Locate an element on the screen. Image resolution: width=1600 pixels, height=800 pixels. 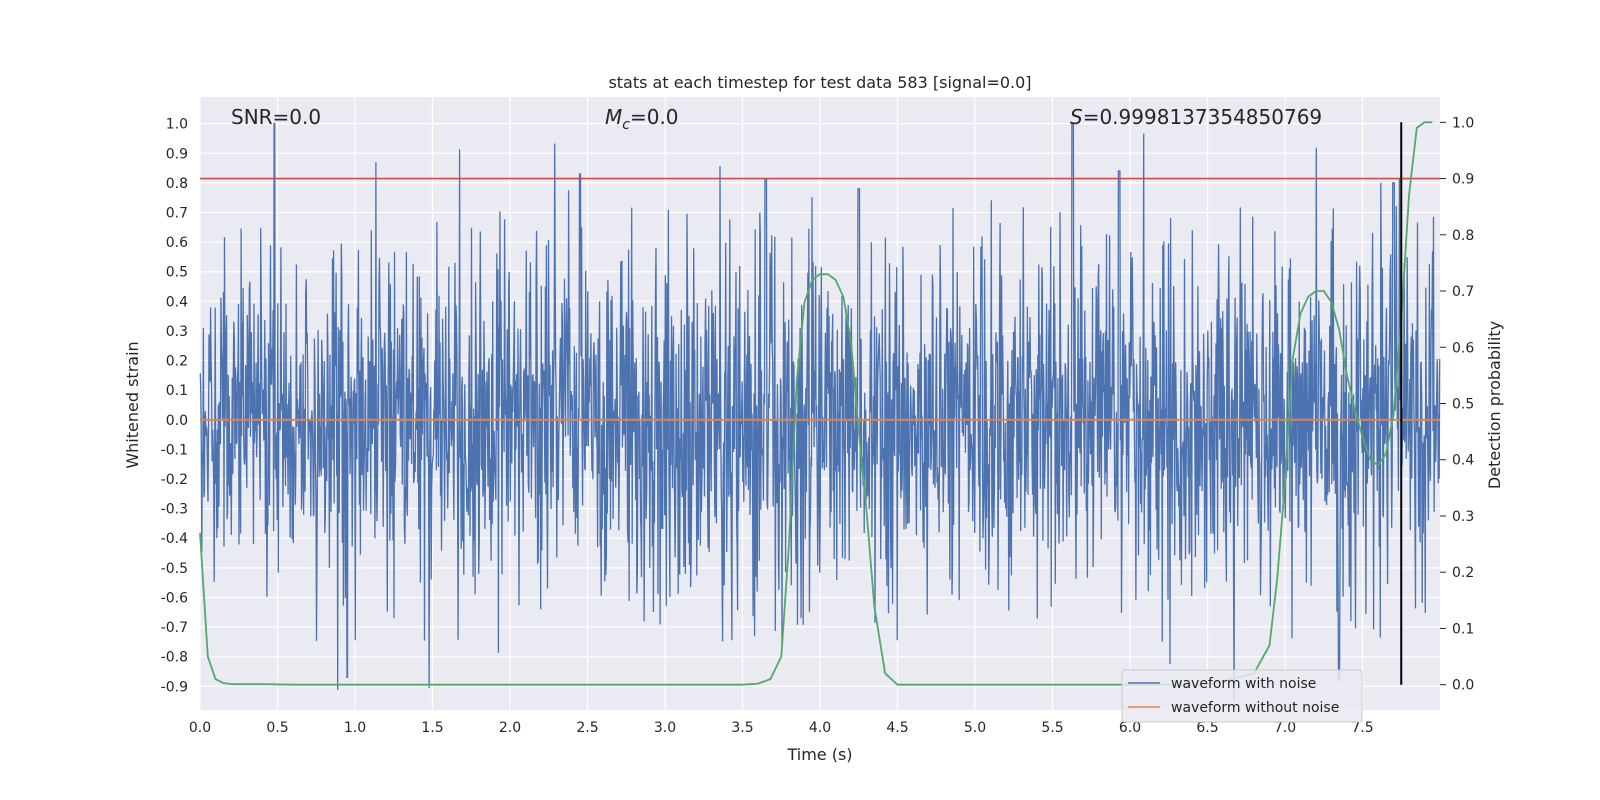
left-y-tick-label-1: -0.8 is located at coordinates (174, 658).